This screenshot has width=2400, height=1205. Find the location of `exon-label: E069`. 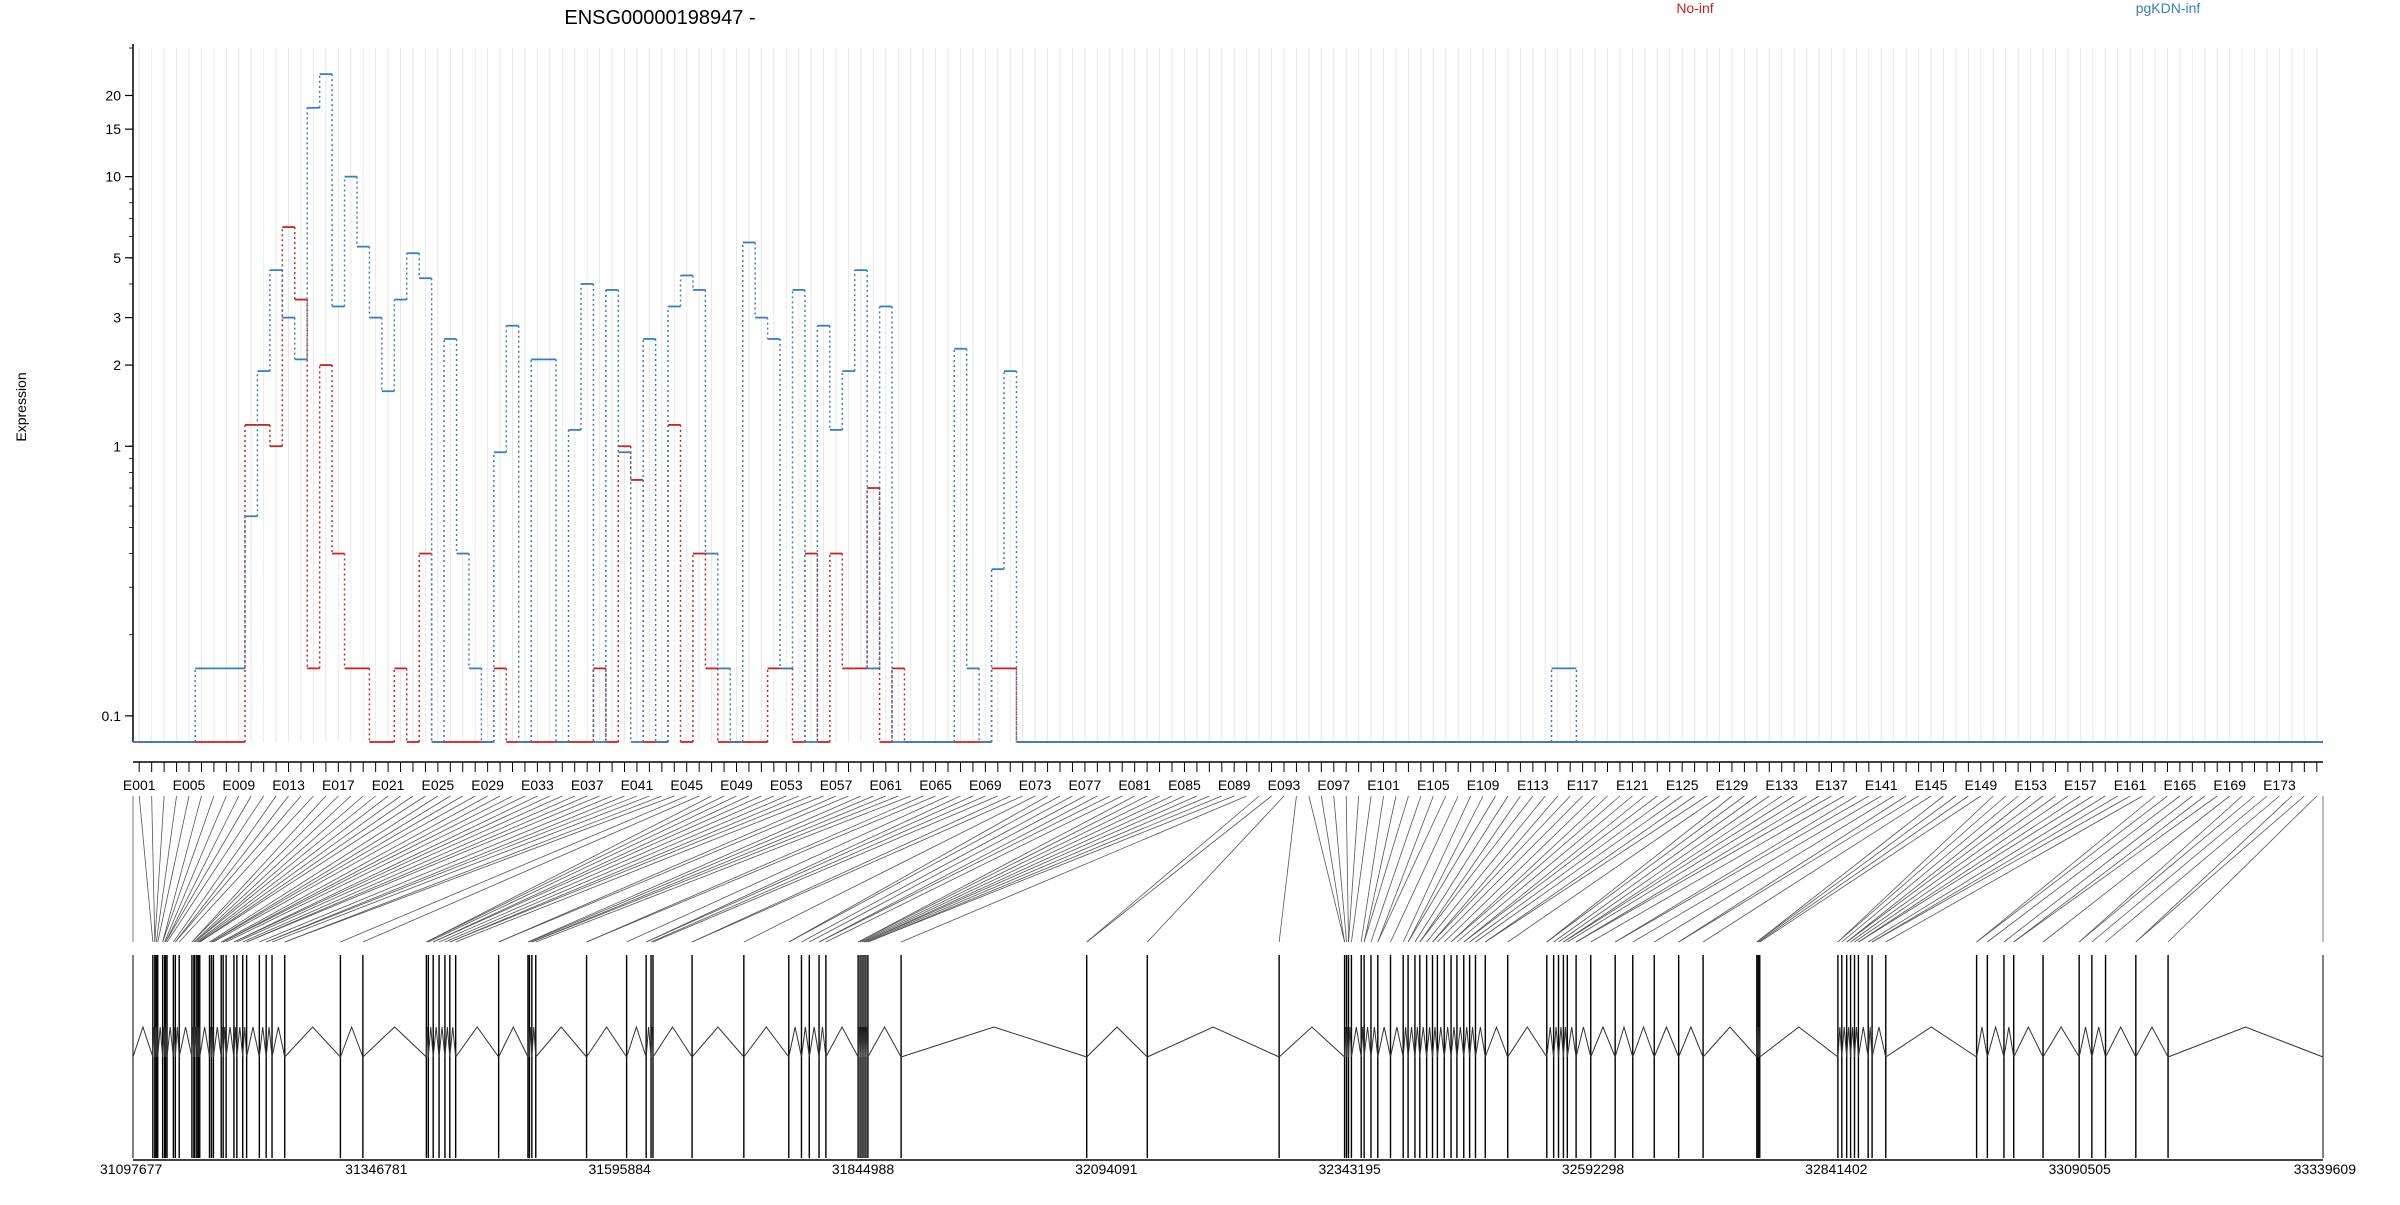

exon-label: E069 is located at coordinates (985, 785).